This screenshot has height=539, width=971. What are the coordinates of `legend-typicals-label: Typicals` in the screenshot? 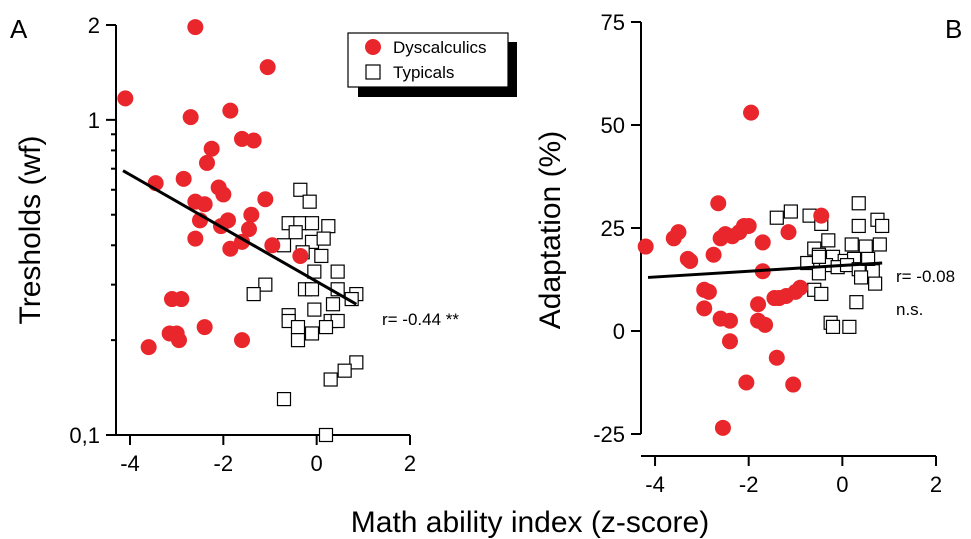 It's located at (423, 72).